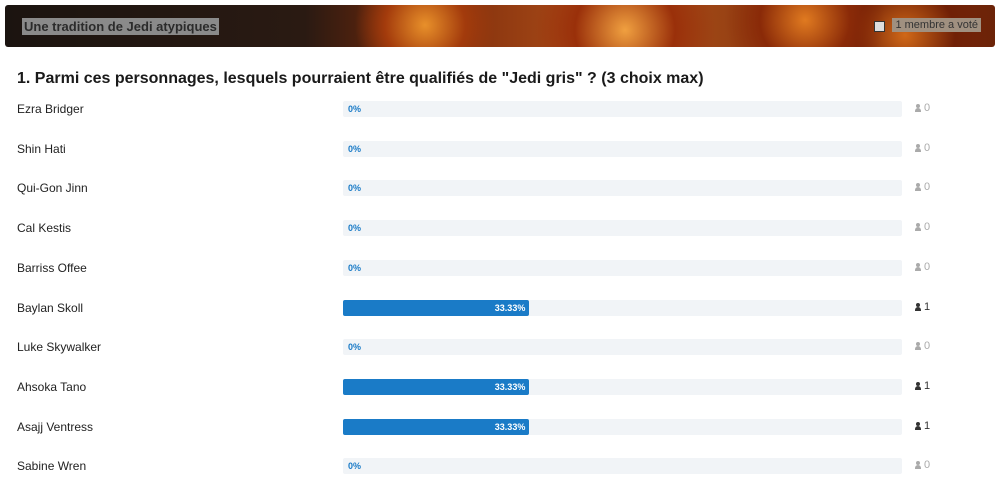 The image size is (1000, 495). I want to click on poll-option: Asajj Ventress 33.33% 1, so click(500, 428).